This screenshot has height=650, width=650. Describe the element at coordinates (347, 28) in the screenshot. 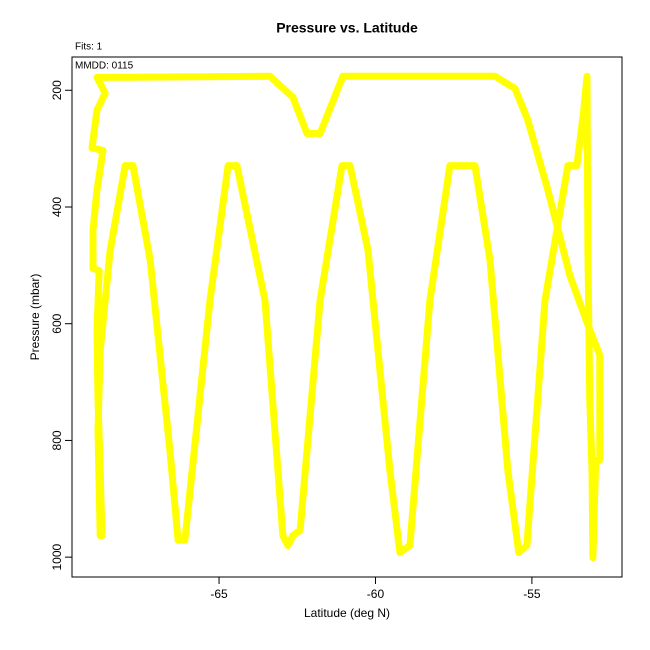

I see `chart-title: Pressure vs. Latitude` at that location.